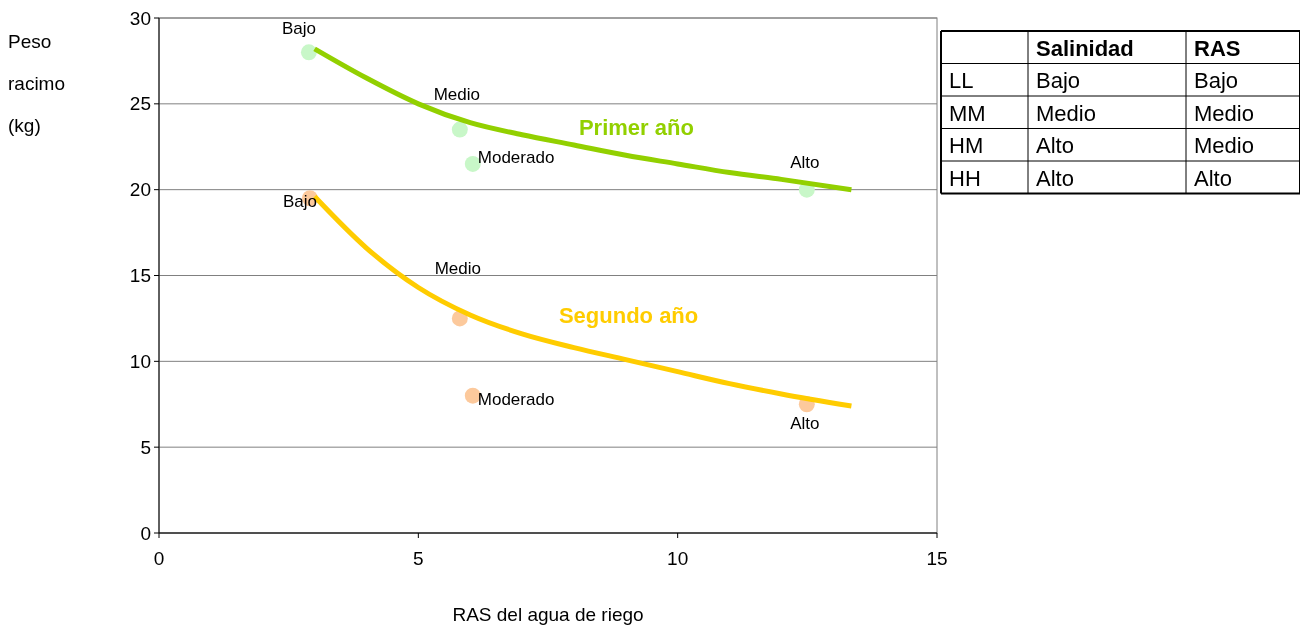 The width and height of the screenshot is (1308, 639). I want to click on y-tick-label: 25, so click(140, 104).